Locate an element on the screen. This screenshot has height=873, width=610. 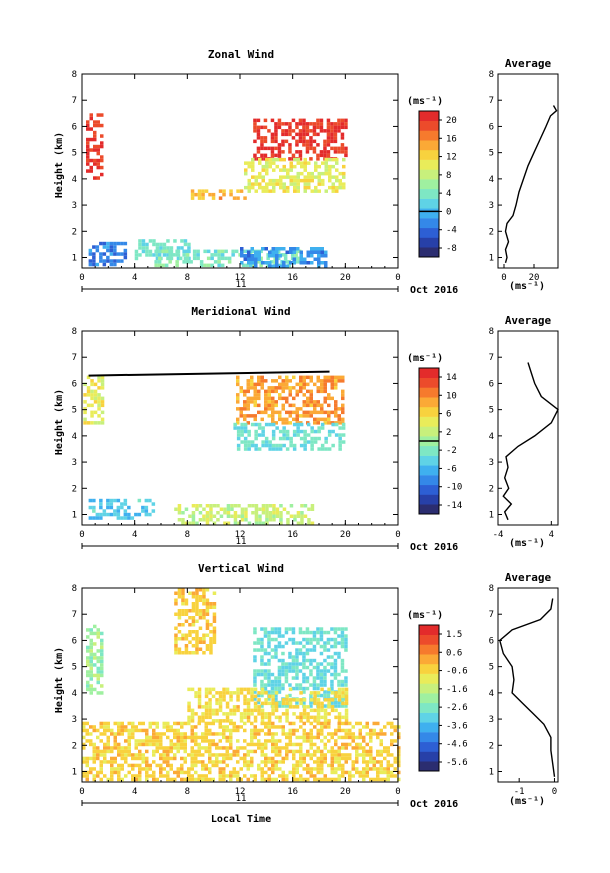
avg-y-tick-label: 6 is located at coordinates (491, 384).